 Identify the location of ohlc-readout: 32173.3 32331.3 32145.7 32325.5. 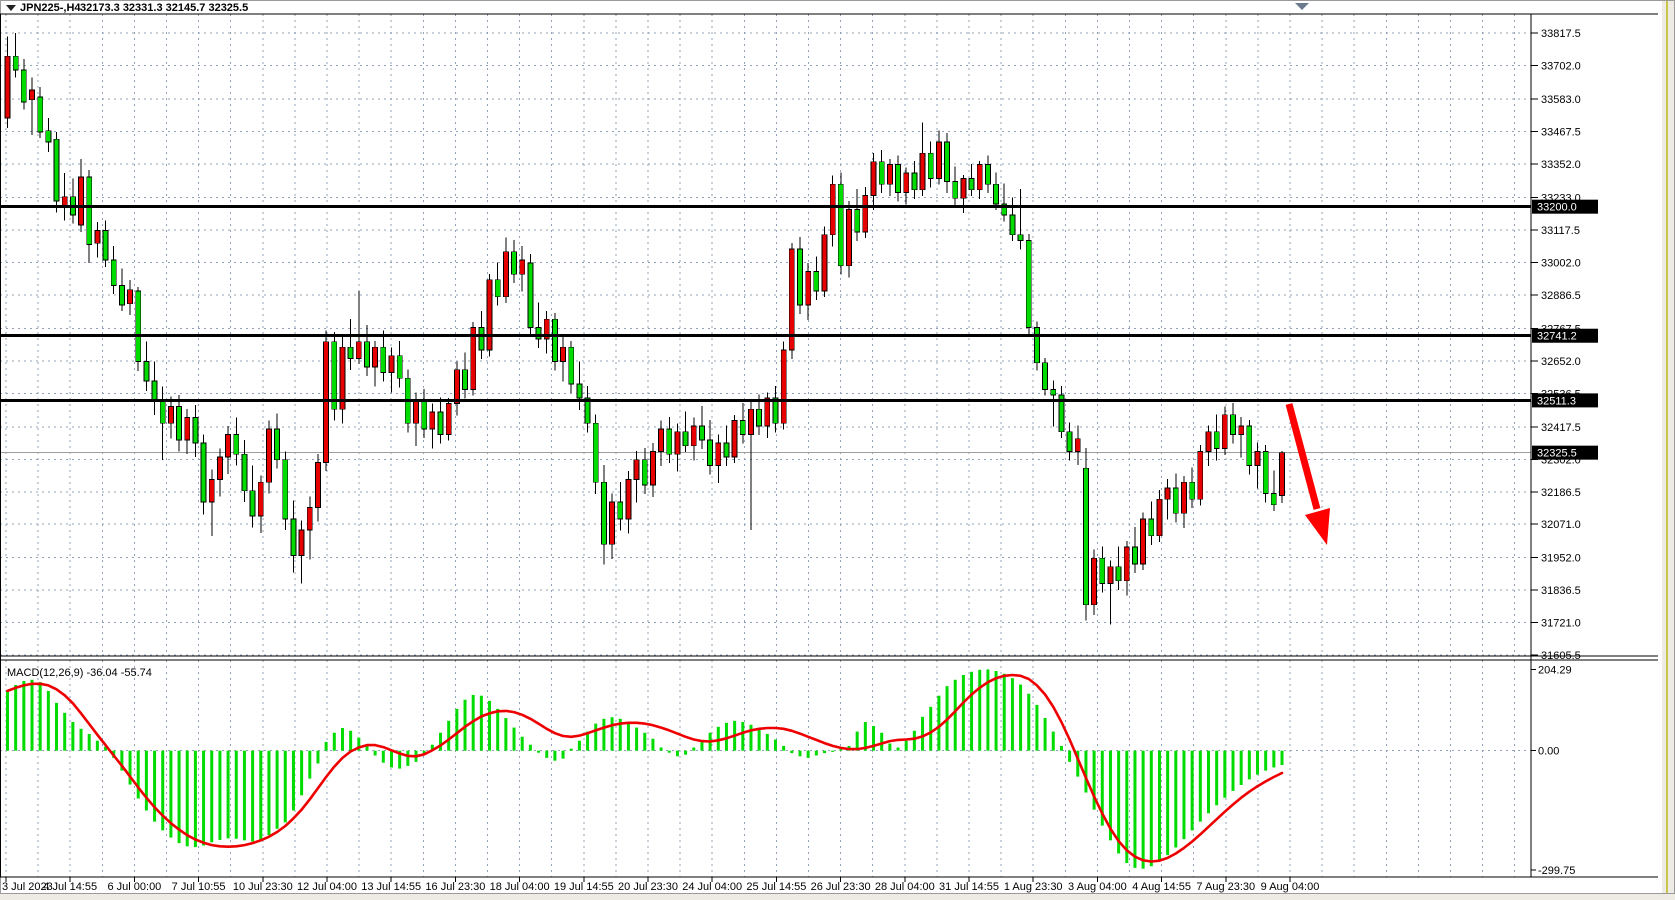
(164, 8).